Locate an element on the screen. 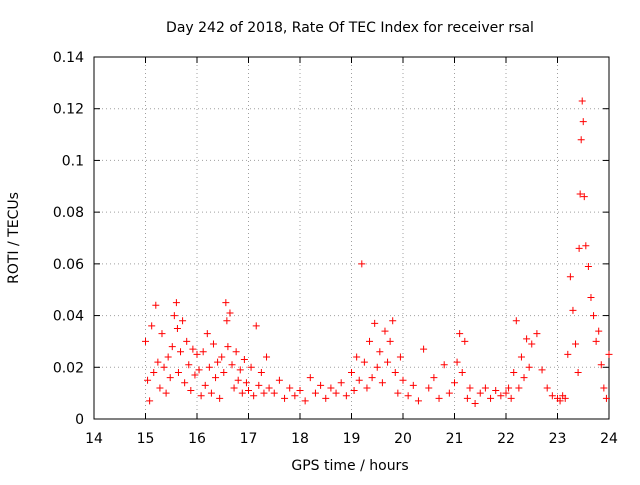  x-tick-label: 24 is located at coordinates (609, 439).